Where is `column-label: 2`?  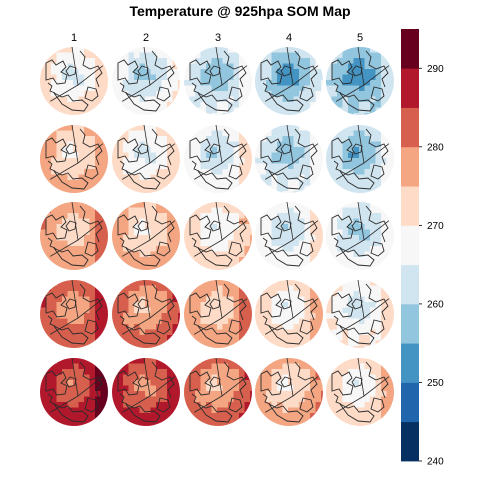
column-label: 2 is located at coordinates (146, 38).